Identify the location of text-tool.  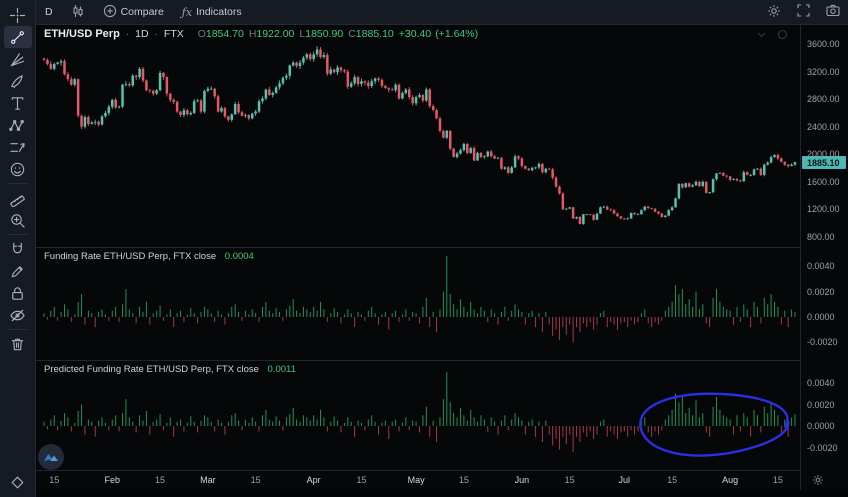
(18, 103).